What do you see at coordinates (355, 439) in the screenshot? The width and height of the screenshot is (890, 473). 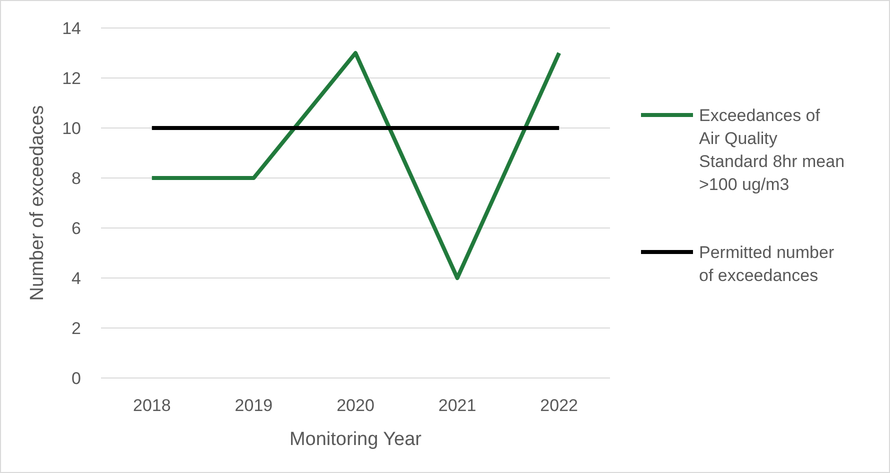 I see `x-axis-title: Monitoring Year` at bounding box center [355, 439].